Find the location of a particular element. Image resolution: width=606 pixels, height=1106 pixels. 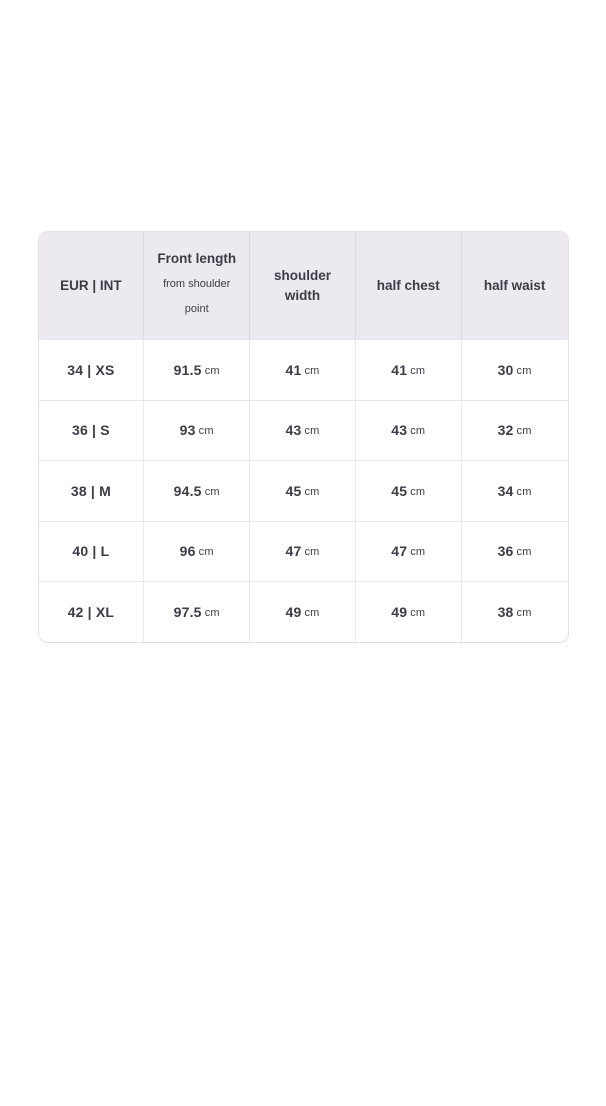

value-number: 94.5 is located at coordinates (187, 490).